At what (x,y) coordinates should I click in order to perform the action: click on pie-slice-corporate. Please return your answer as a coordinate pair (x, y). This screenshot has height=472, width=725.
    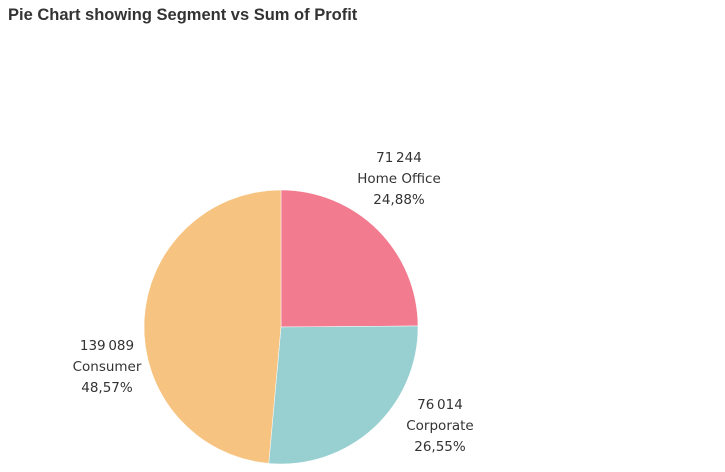
    Looking at the image, I should click on (343, 395).